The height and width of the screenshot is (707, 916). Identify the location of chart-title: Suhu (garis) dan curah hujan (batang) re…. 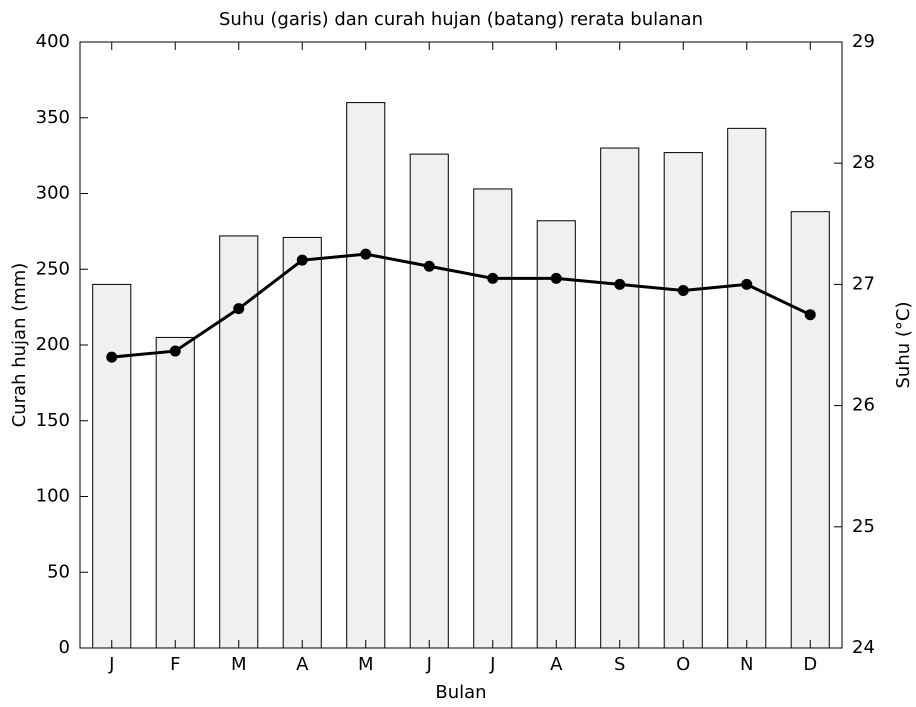
(461, 19).